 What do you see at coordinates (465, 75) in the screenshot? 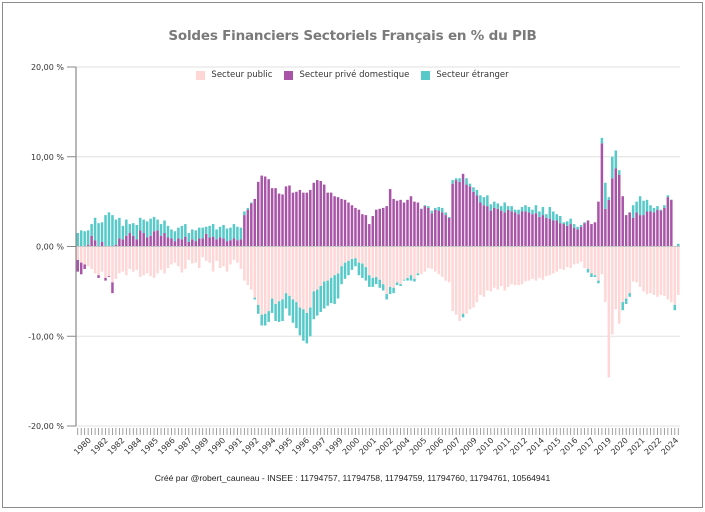
I see `legend-item-foreign: Secteur étranger` at bounding box center [465, 75].